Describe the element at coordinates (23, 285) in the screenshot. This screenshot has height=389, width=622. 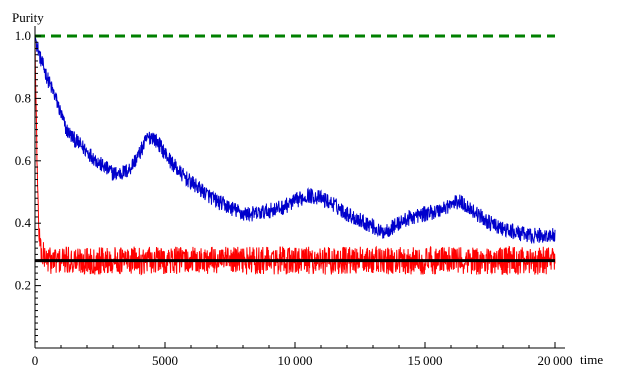
I see `y-tick-label: 0.2` at that location.